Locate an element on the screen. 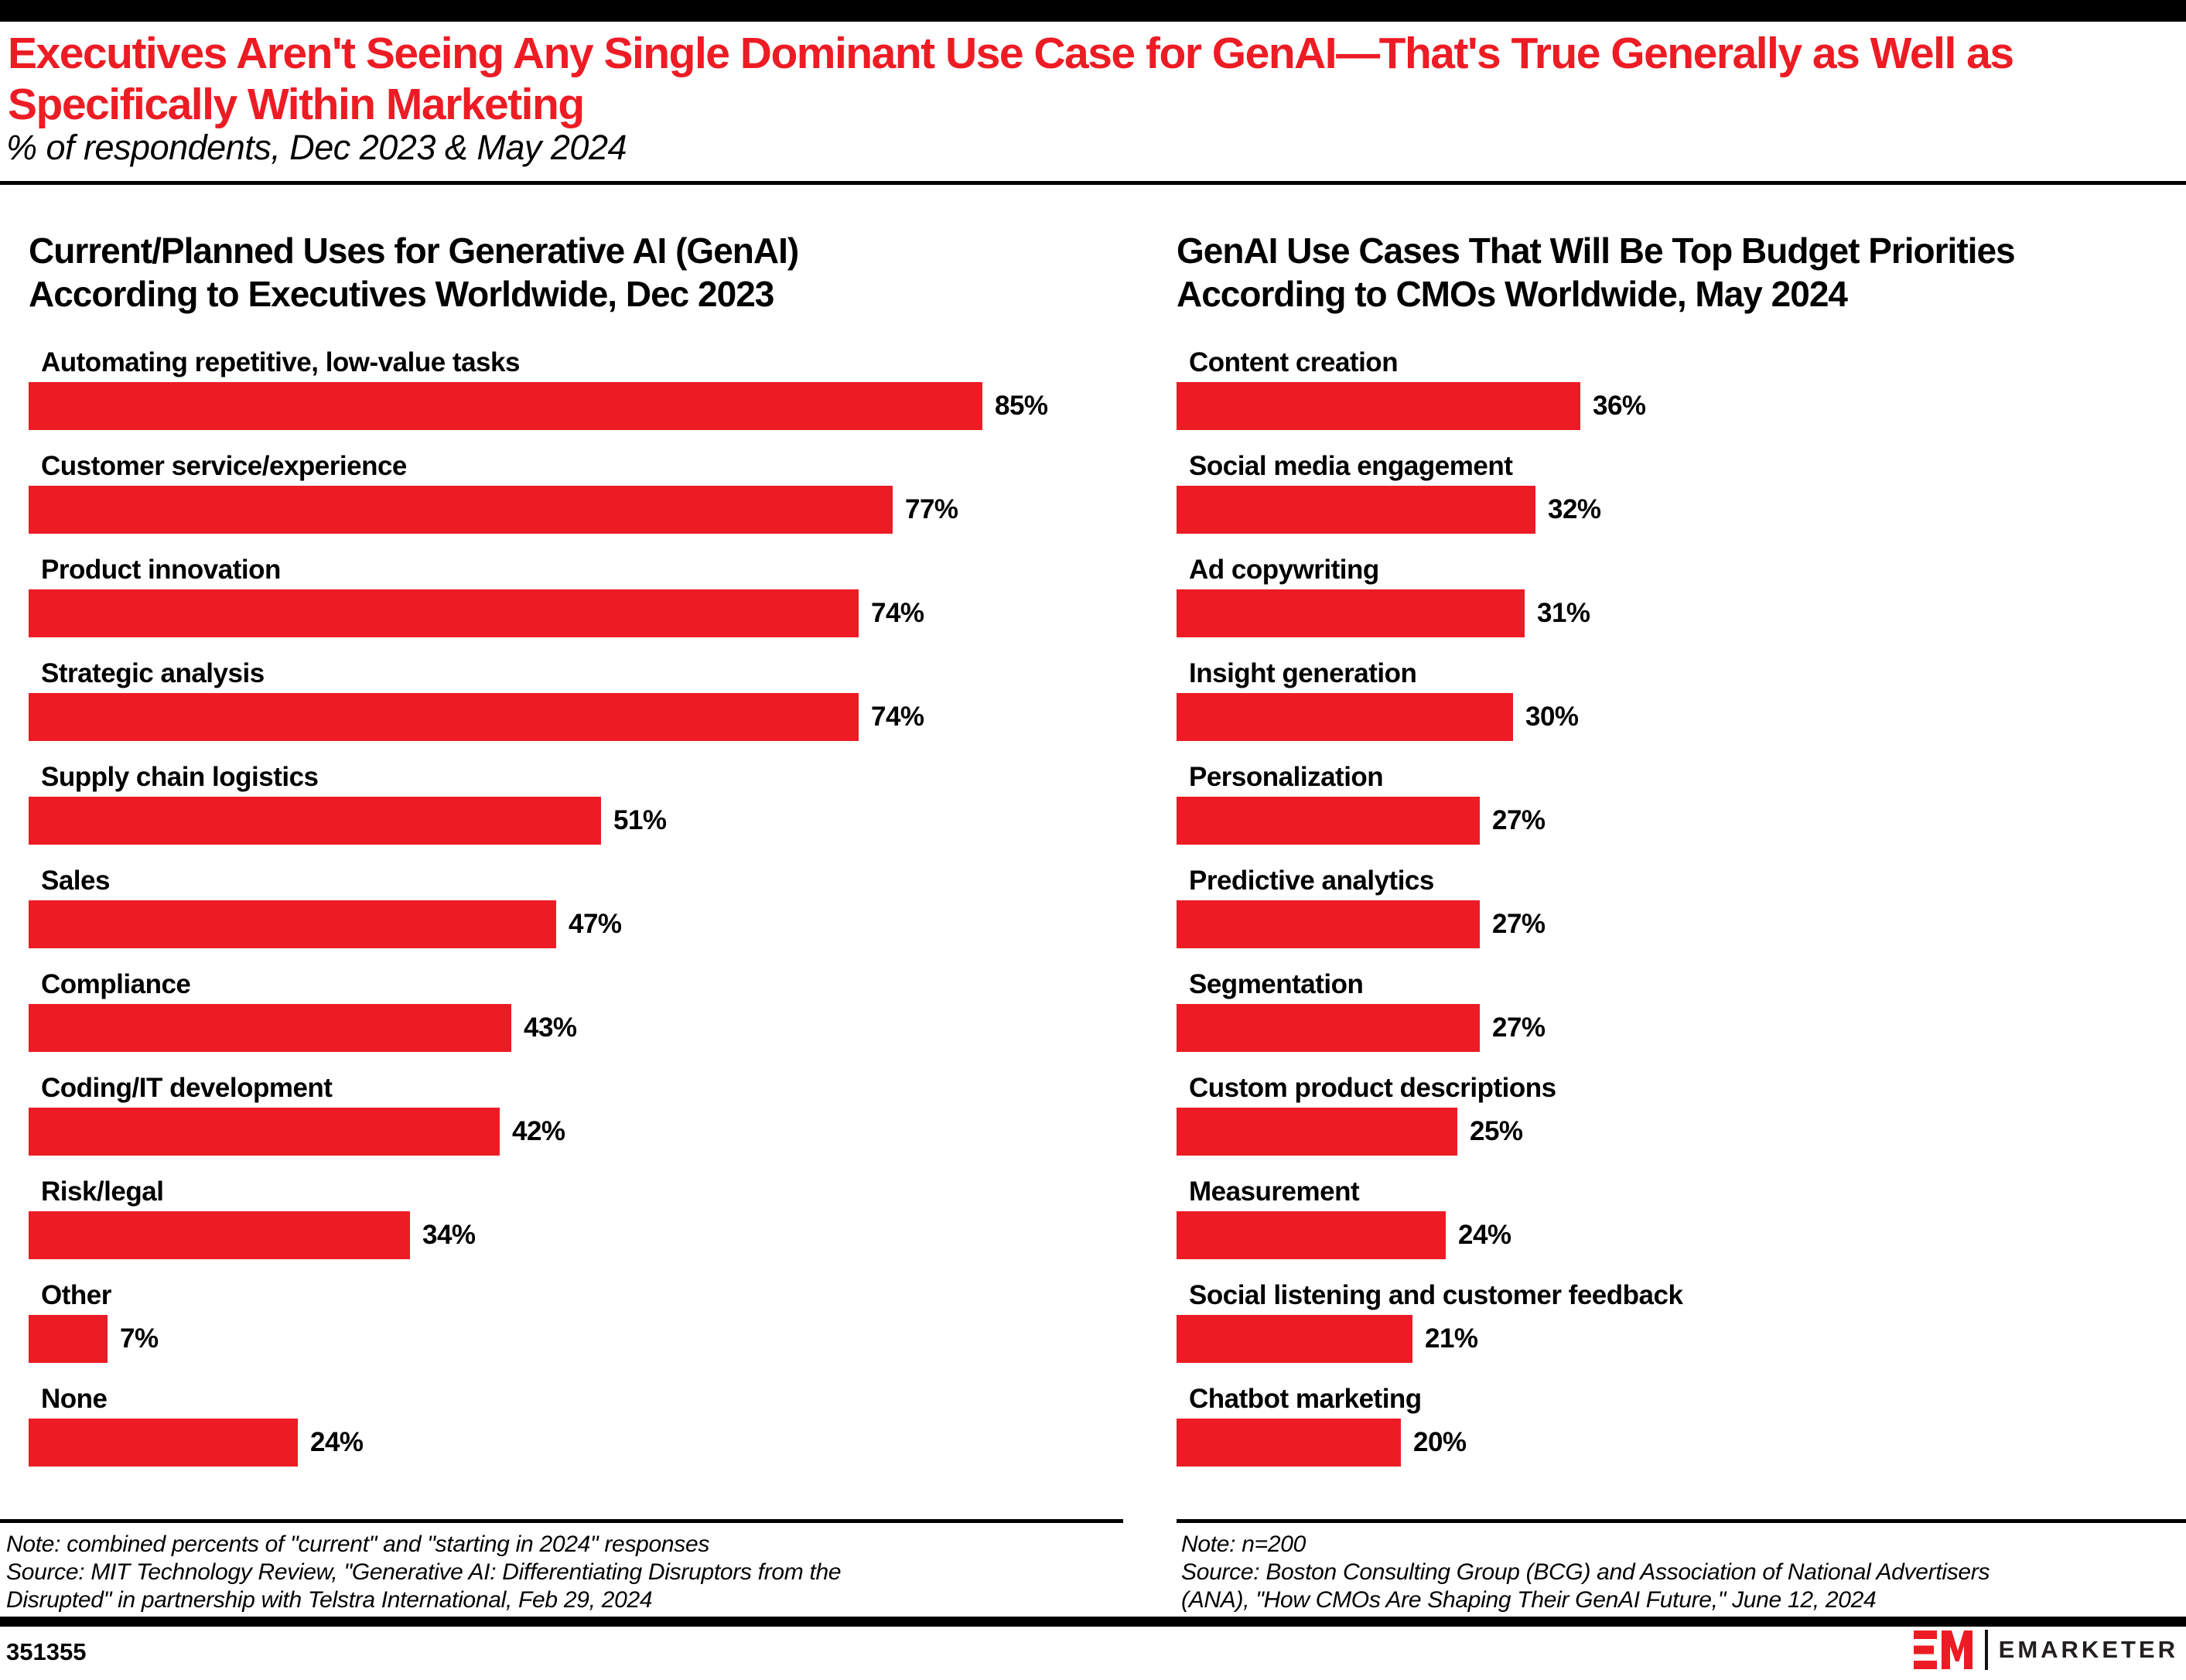  bar-line: 25% is located at coordinates (1677, 1132).